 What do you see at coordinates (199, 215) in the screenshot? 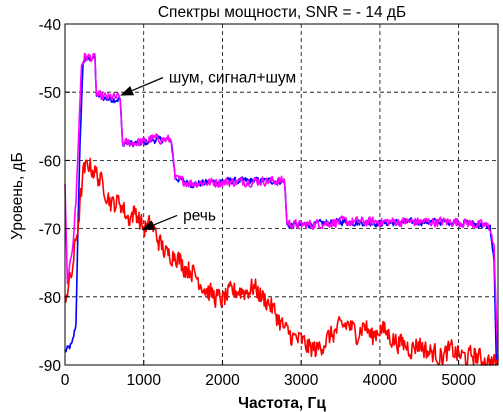
I see `annotation-label-1: речь` at bounding box center [199, 215].